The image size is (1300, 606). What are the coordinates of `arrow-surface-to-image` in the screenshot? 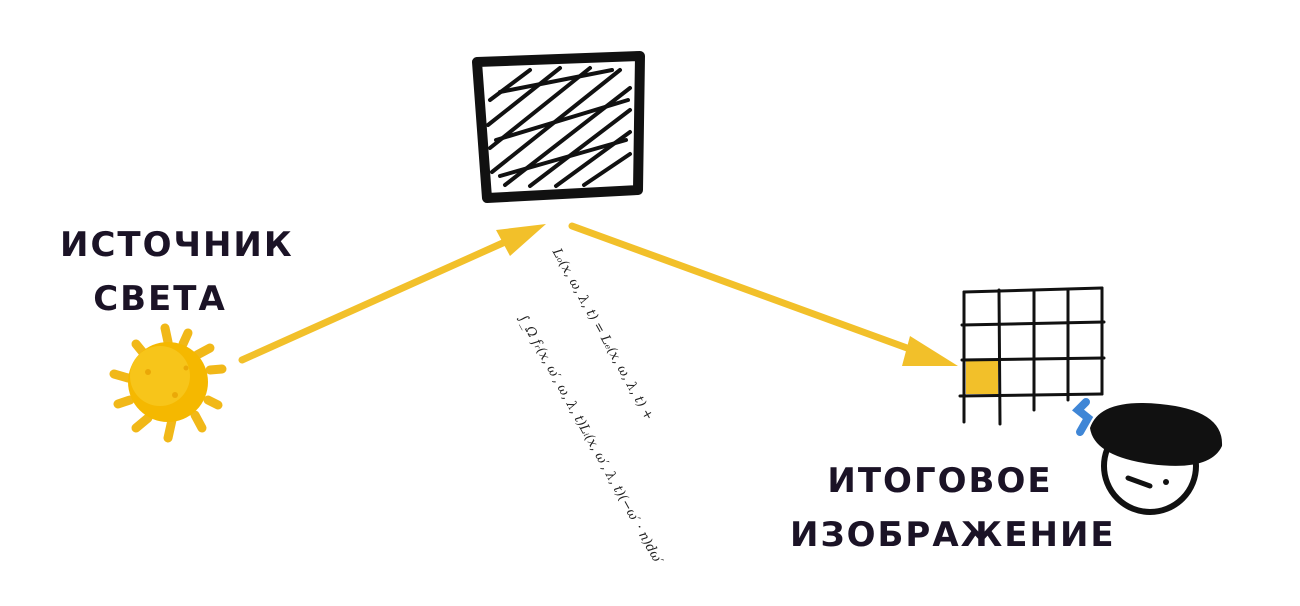 It's located at (763, 294).